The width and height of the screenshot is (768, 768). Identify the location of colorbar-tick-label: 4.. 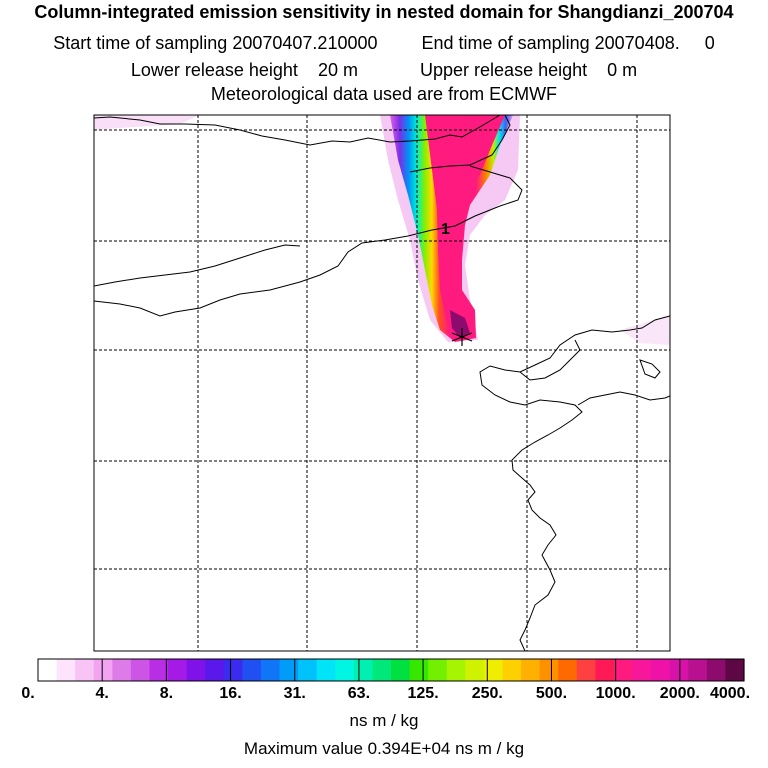
(102, 693).